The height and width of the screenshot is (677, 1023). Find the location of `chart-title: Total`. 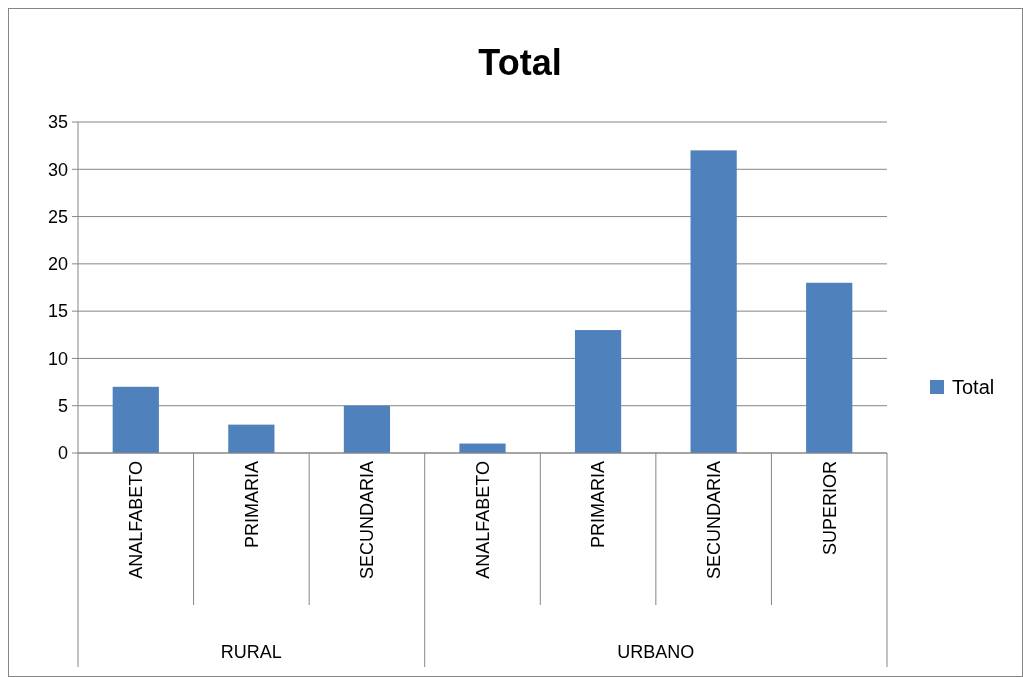

chart-title: Total is located at coordinates (520, 62).